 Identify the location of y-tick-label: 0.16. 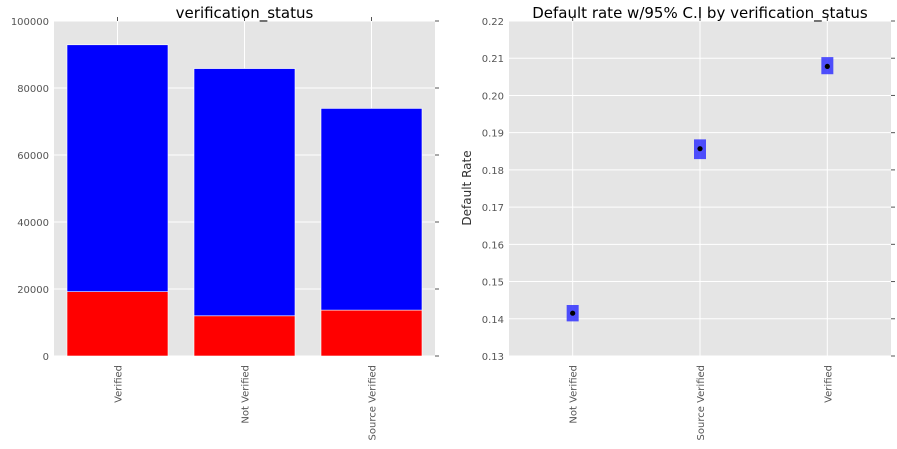
(493, 245).